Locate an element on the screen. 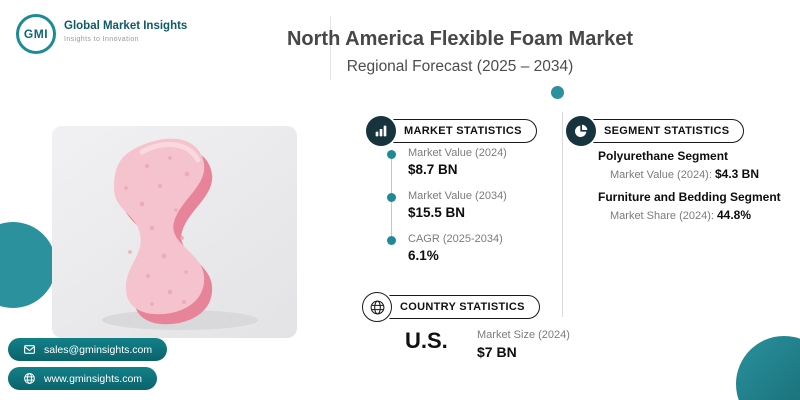  segment-value: 44.8% is located at coordinates (734, 215).